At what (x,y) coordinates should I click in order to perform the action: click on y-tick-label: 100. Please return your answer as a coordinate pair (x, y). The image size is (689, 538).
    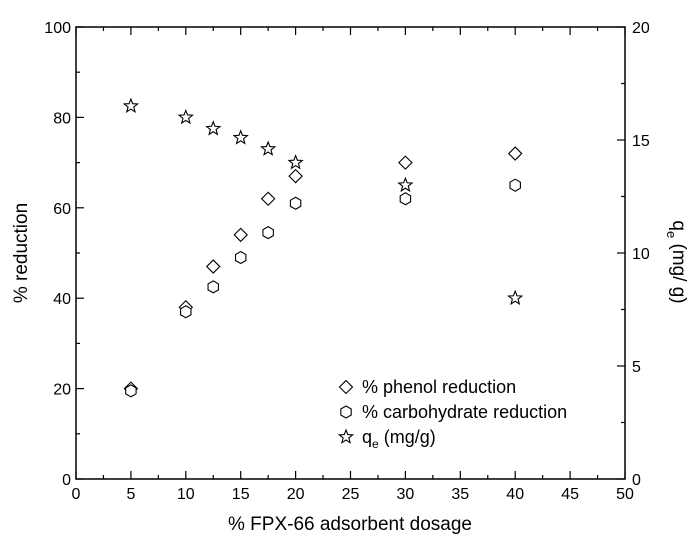
    Looking at the image, I should click on (57, 28).